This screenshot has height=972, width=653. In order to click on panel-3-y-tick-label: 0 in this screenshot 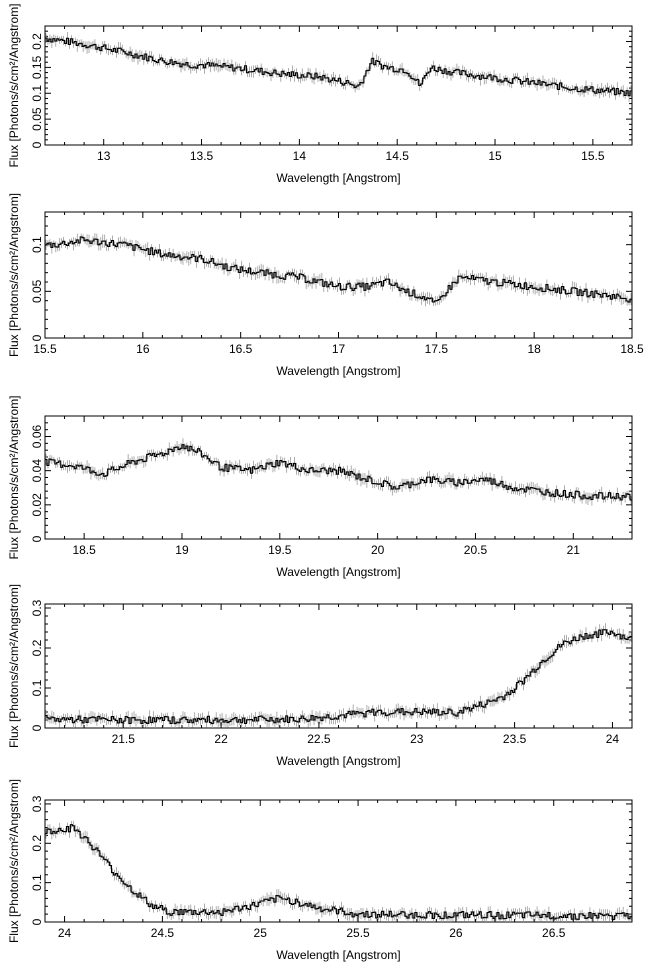, I will do `click(37, 538)`.